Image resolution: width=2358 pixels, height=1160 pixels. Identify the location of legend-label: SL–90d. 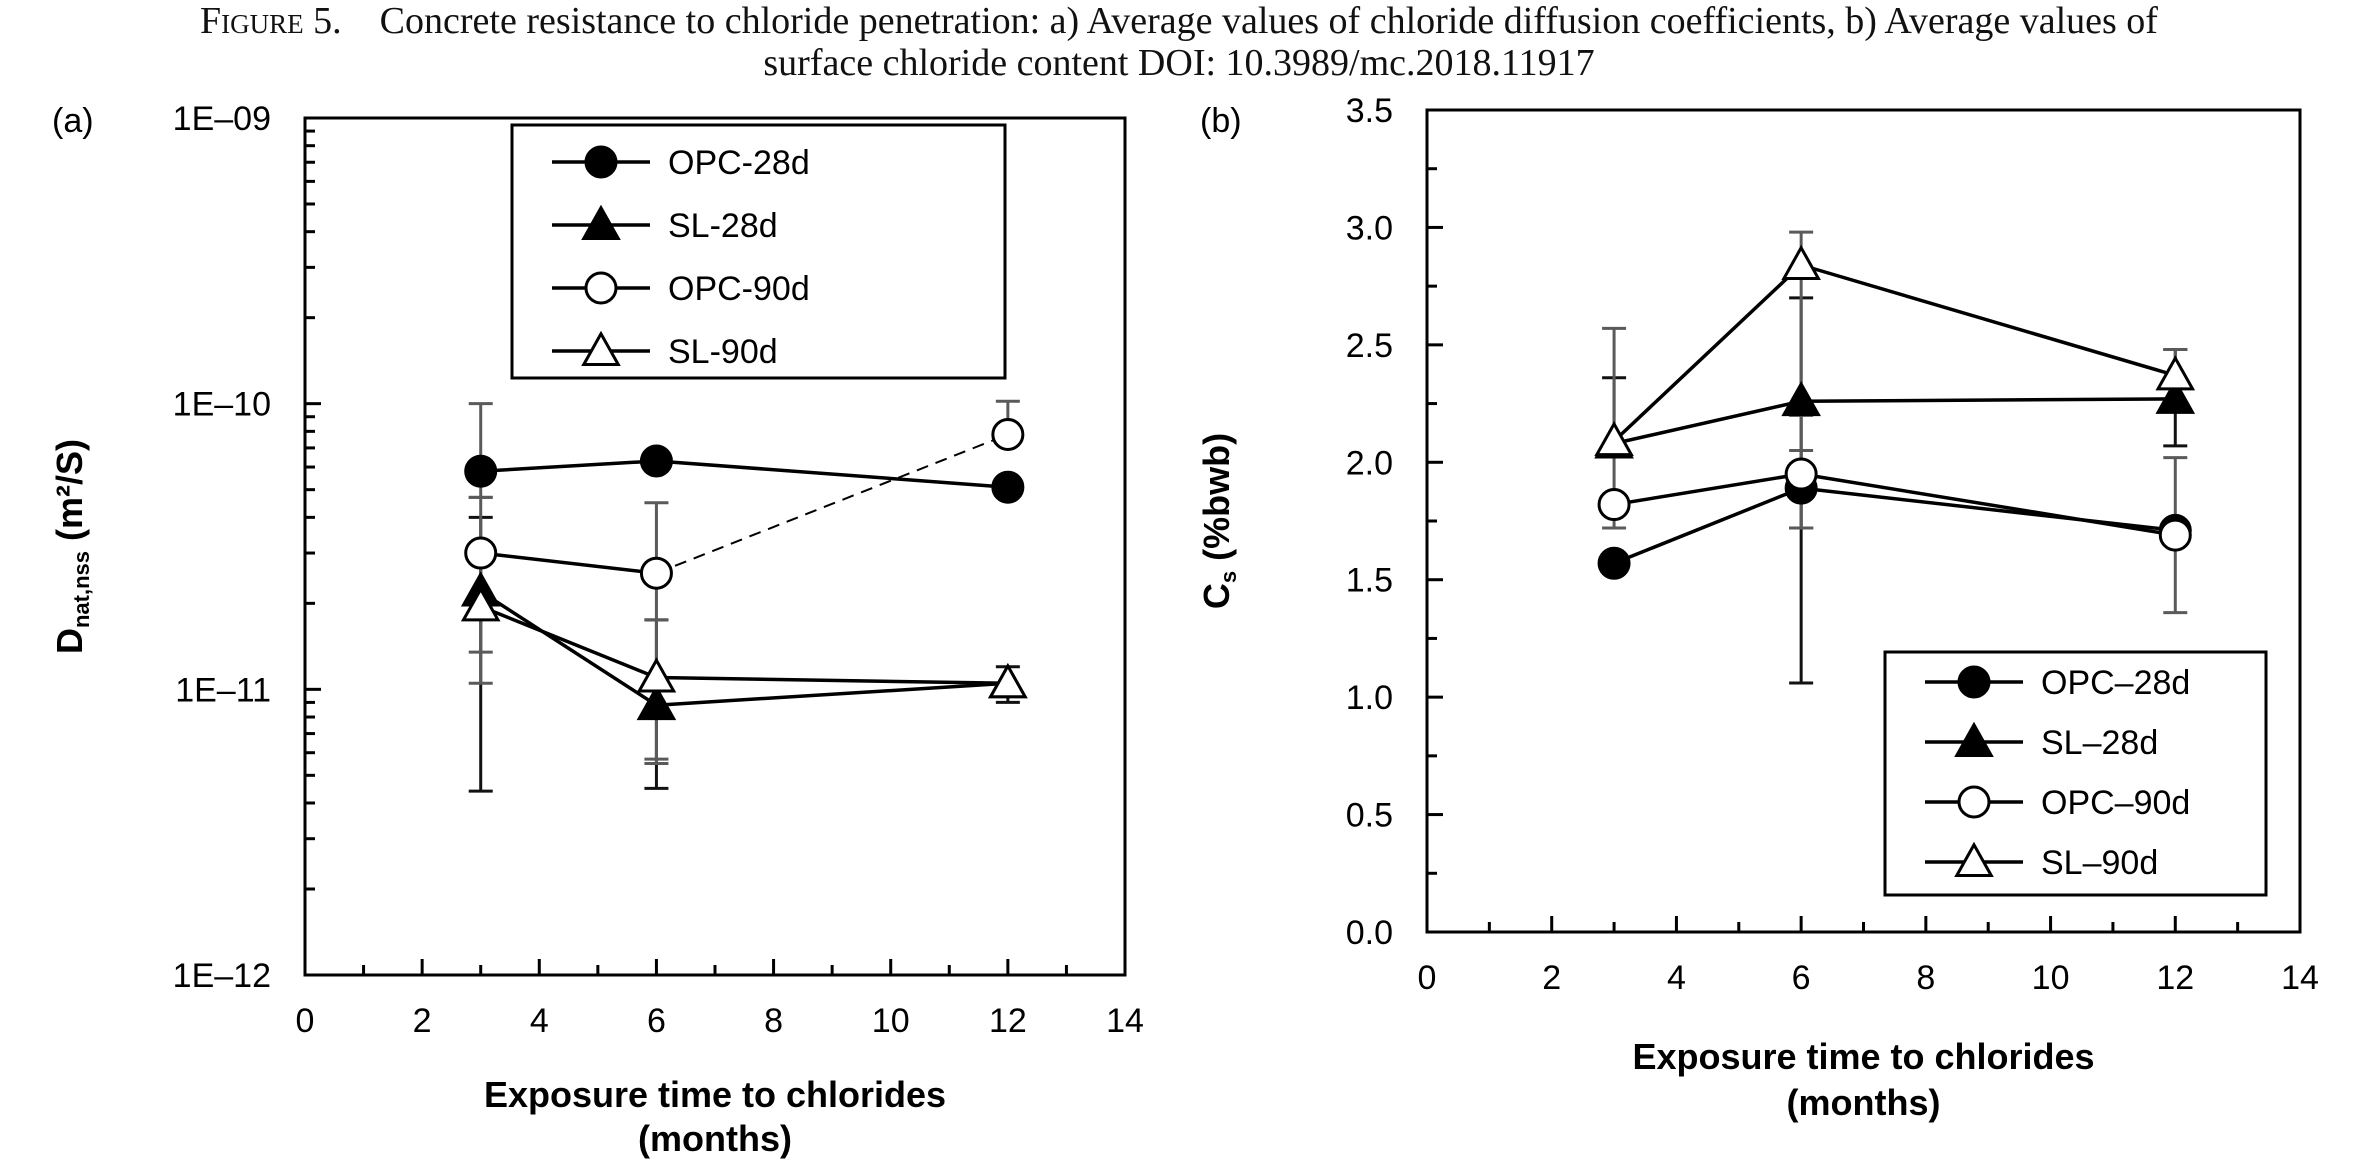
(2099, 863).